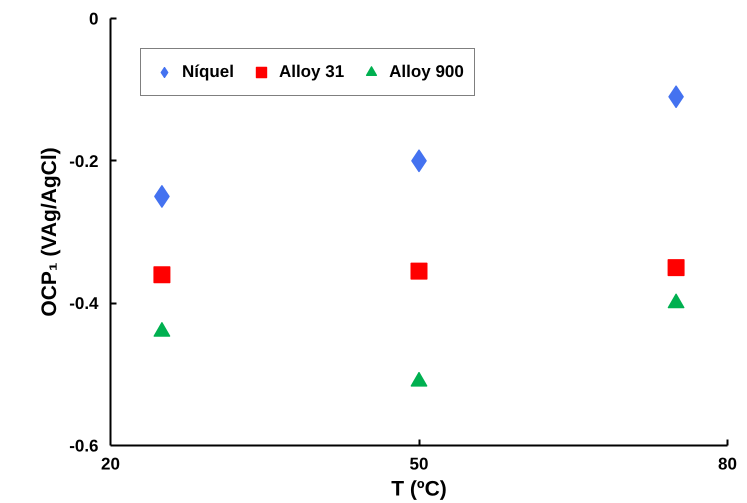 The width and height of the screenshot is (747, 503). I want to click on x-axis-title: T (ºC), so click(419, 489).